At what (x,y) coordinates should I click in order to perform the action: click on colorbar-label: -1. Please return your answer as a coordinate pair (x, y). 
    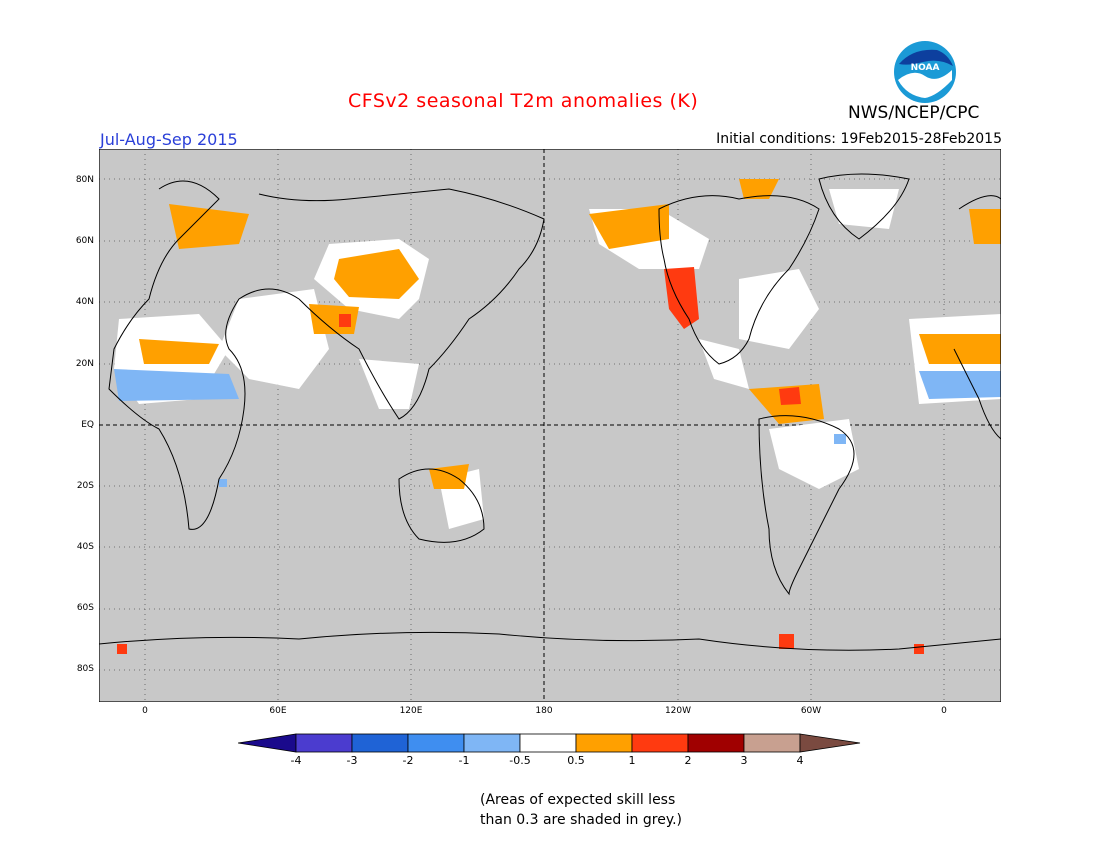
    Looking at the image, I should click on (464, 760).